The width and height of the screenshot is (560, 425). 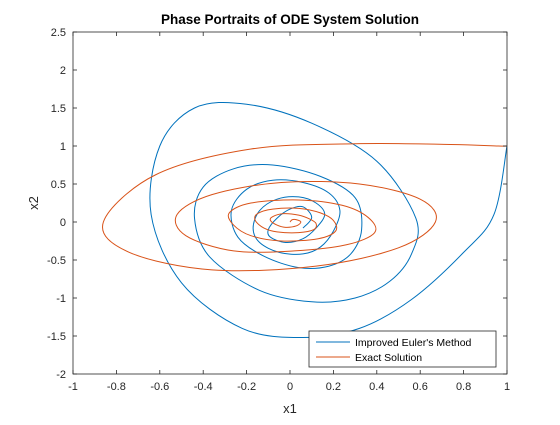 I want to click on x-tick-label: 0.8, so click(x=463, y=387).